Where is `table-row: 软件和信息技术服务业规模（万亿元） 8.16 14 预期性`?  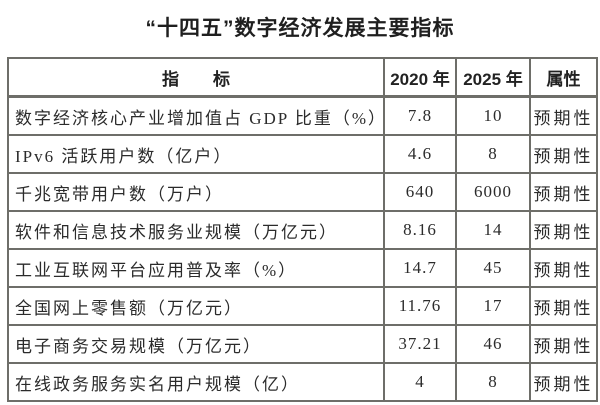 table-row: 软件和信息技术服务业规模（万亿元） 8.16 14 预期性 is located at coordinates (302, 230).